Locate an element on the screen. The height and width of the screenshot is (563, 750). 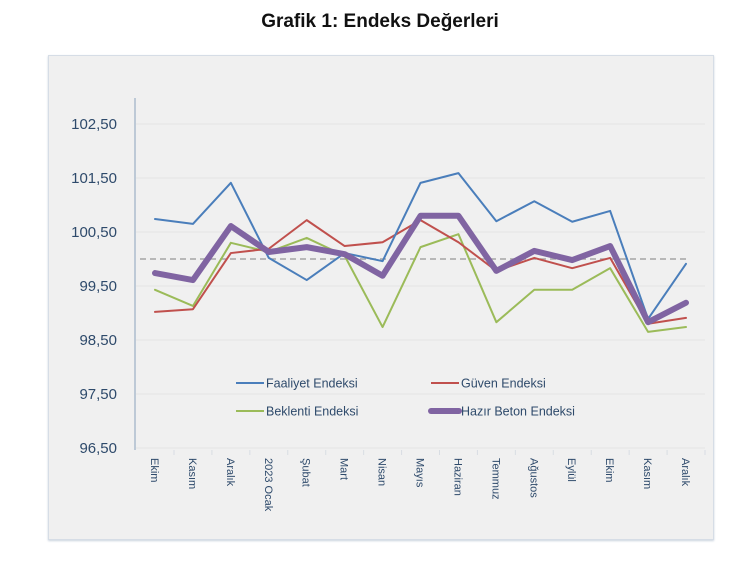
legend-label: Güven Endeksi is located at coordinates (503, 384).